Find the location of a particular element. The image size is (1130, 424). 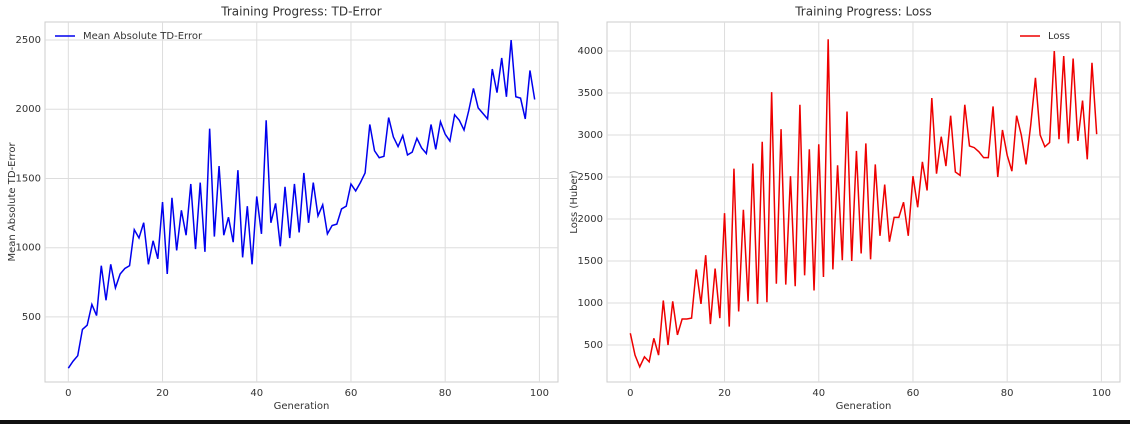

legend-label: Mean Absolute TD-Error is located at coordinates (143, 36).